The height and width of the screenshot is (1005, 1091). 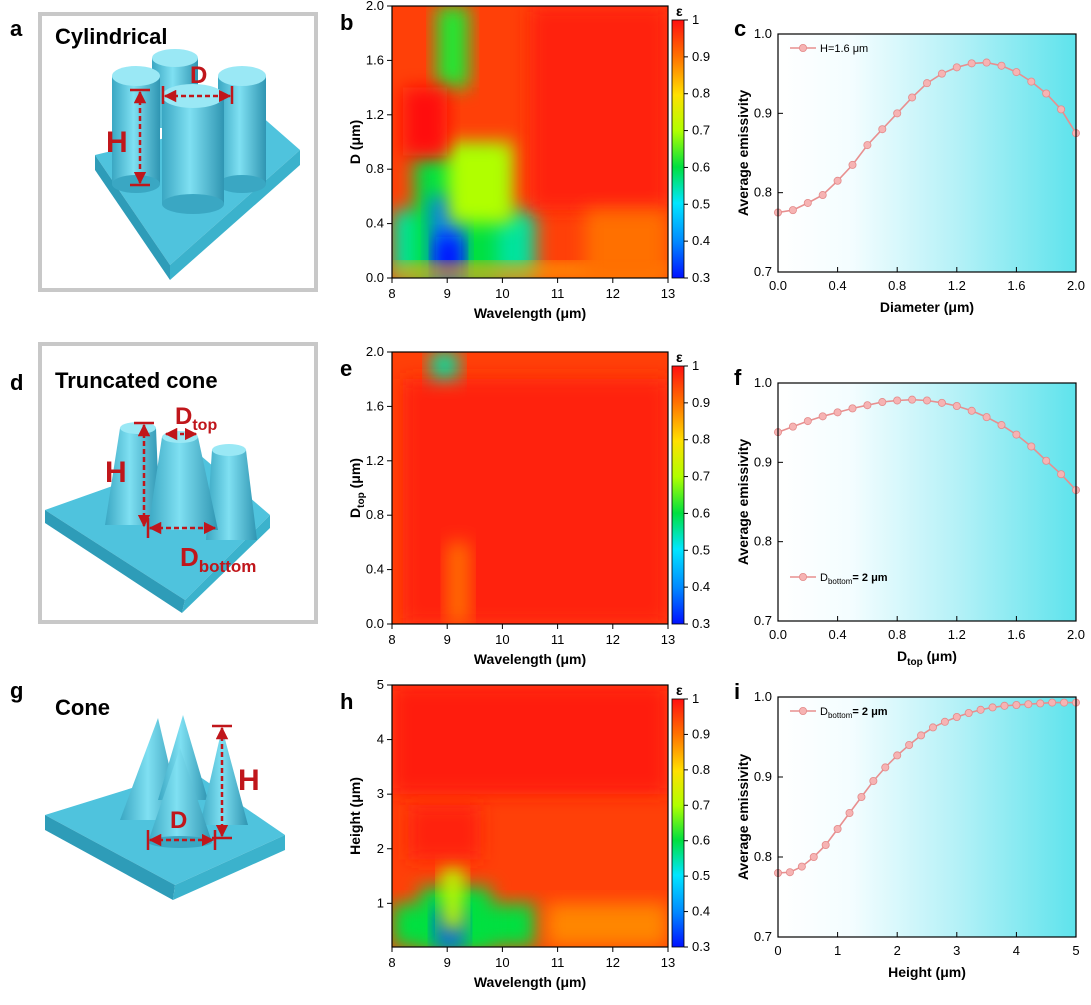 I want to click on colorbar-tick-label: 0.8, so click(x=701, y=93).